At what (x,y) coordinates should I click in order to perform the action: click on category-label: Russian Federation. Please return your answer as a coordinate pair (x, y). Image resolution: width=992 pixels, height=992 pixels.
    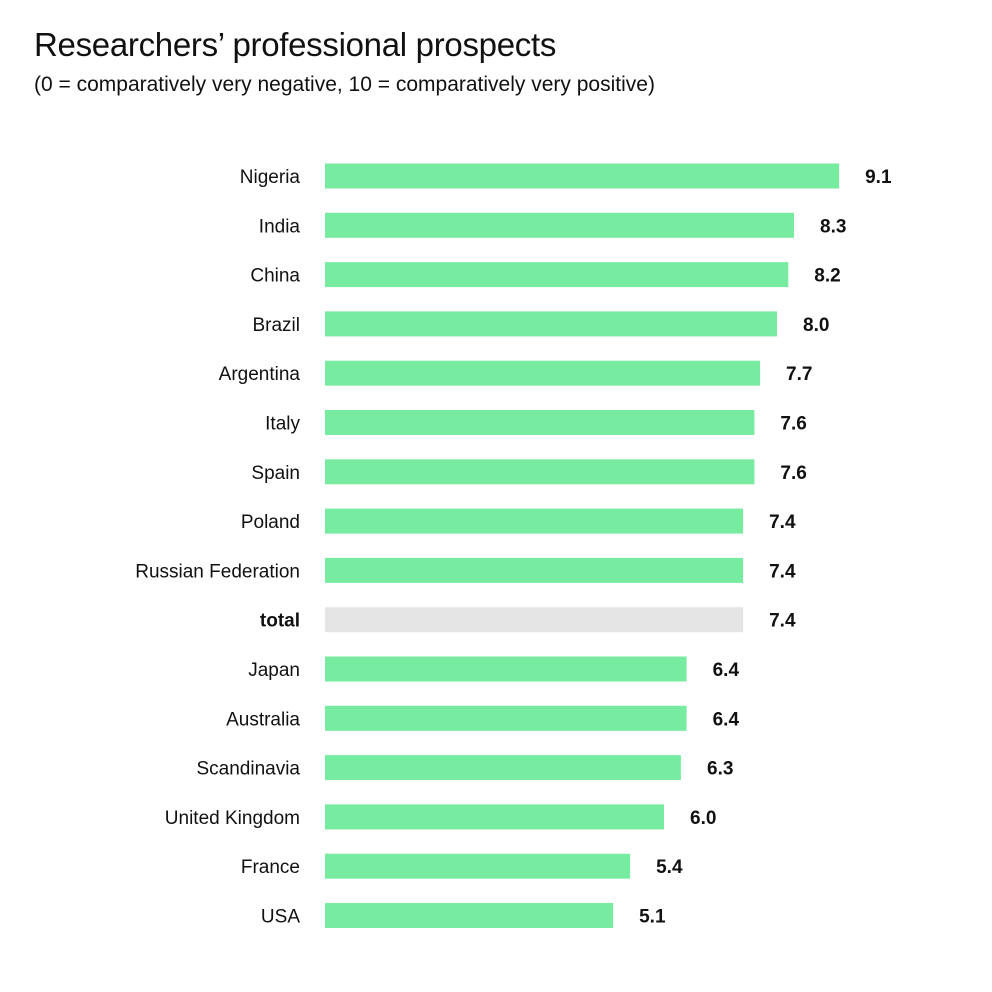
    Looking at the image, I should click on (217, 571).